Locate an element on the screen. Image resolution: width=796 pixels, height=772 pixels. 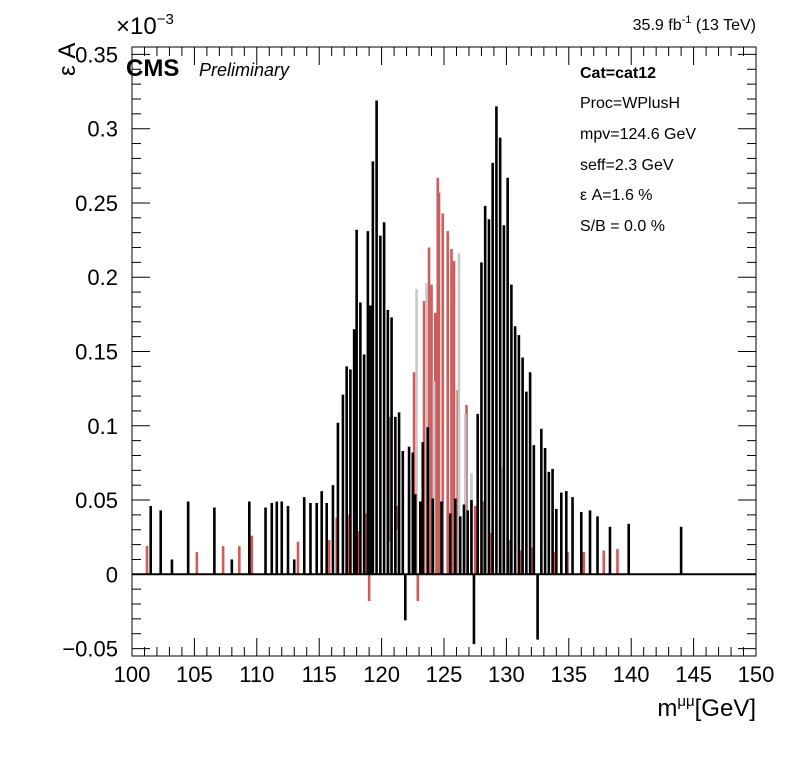
y-tick-label: 0.15 is located at coordinates (96, 352).